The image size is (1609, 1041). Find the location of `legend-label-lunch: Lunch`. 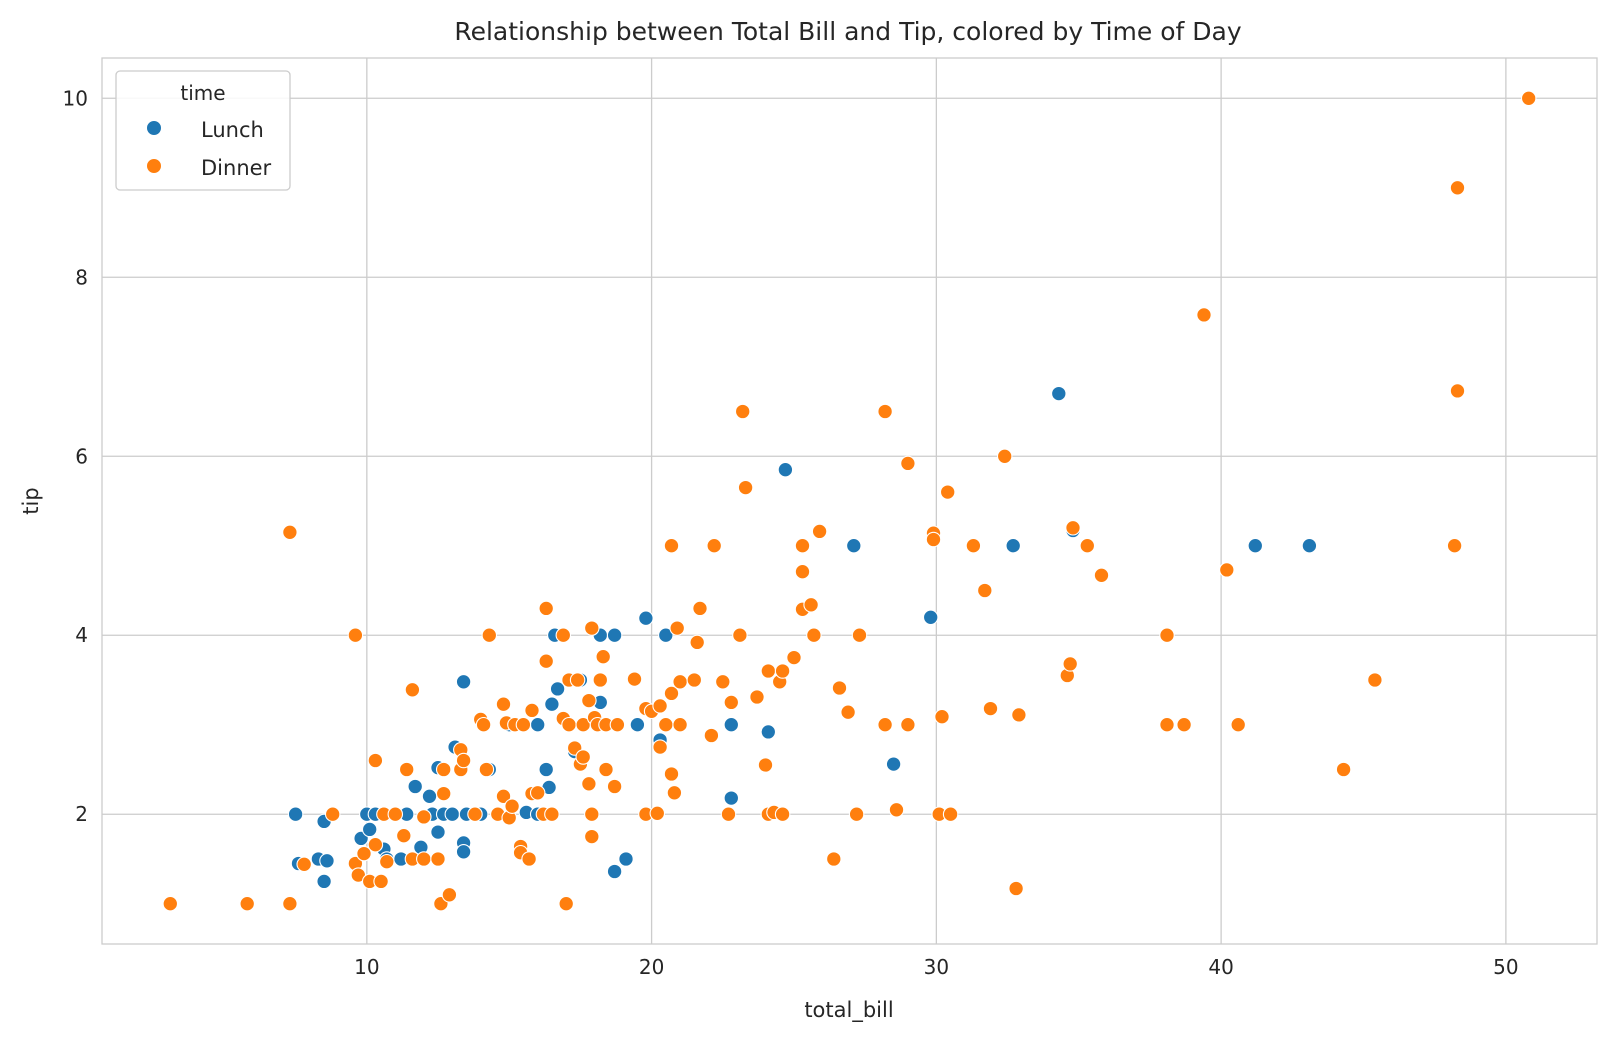

legend-label-lunch: Lunch is located at coordinates (232, 130).